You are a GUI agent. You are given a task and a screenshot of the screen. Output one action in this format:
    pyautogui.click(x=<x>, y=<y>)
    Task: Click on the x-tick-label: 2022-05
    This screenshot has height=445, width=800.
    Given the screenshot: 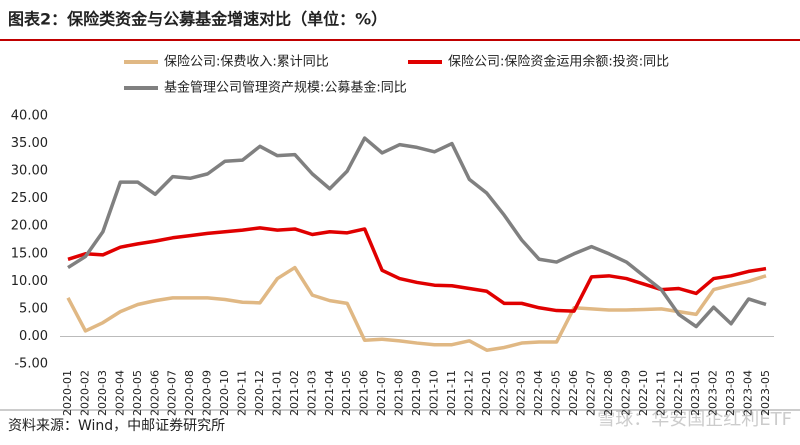 What is the action you would take?
    pyautogui.click(x=556, y=393)
    